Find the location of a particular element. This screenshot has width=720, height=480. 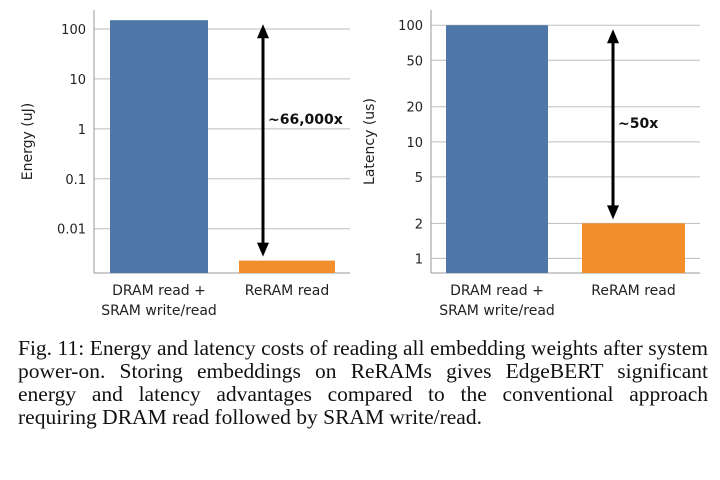

latency-arrowhead-up is located at coordinates (613, 36).